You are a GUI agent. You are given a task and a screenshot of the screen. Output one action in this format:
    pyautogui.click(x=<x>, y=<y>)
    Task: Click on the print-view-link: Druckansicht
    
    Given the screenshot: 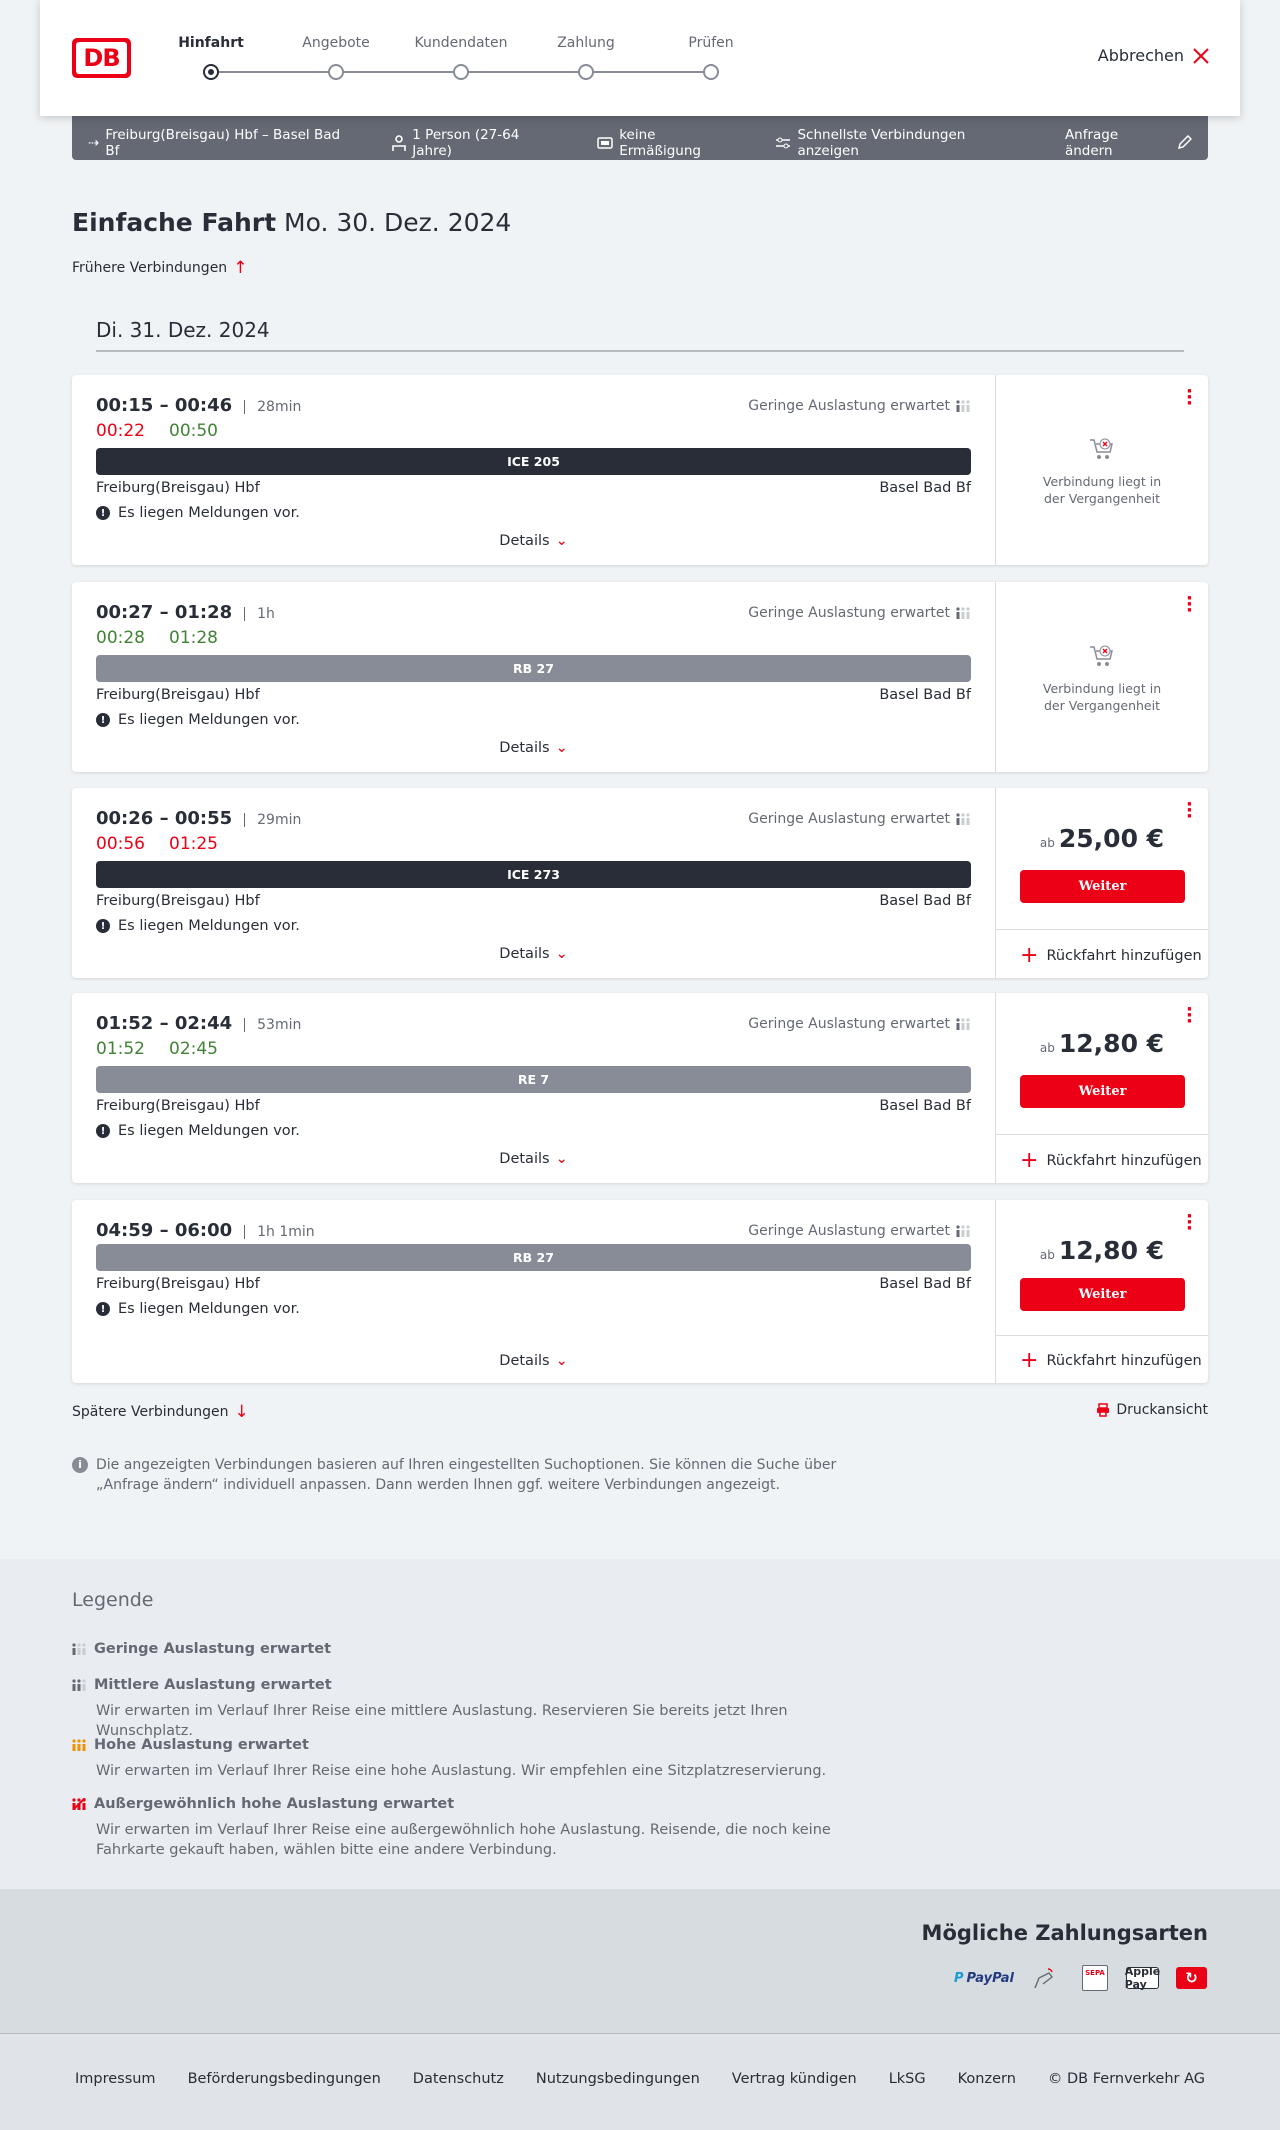 What is the action you would take?
    pyautogui.click(x=1152, y=1410)
    